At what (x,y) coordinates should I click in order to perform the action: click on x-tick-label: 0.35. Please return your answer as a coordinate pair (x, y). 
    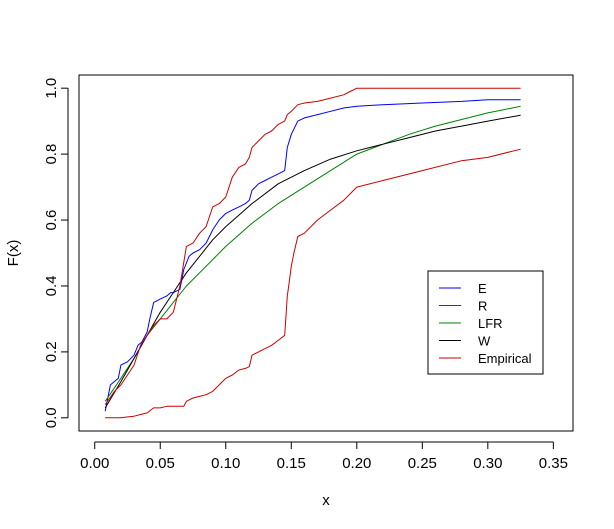
    Looking at the image, I should click on (553, 463).